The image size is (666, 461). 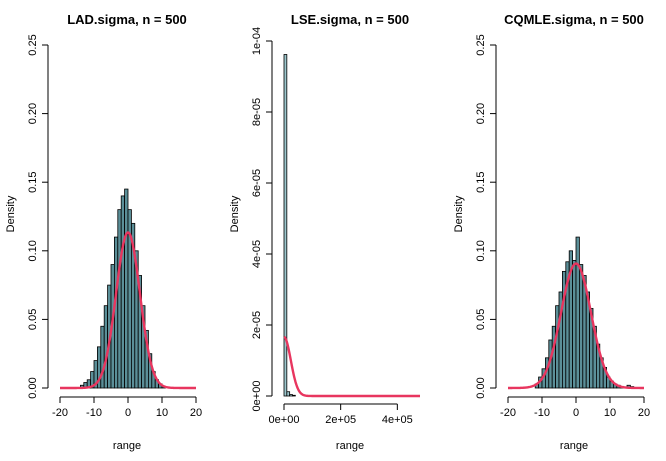 I want to click on y-tick-label: 2e-05, so click(x=257, y=325).